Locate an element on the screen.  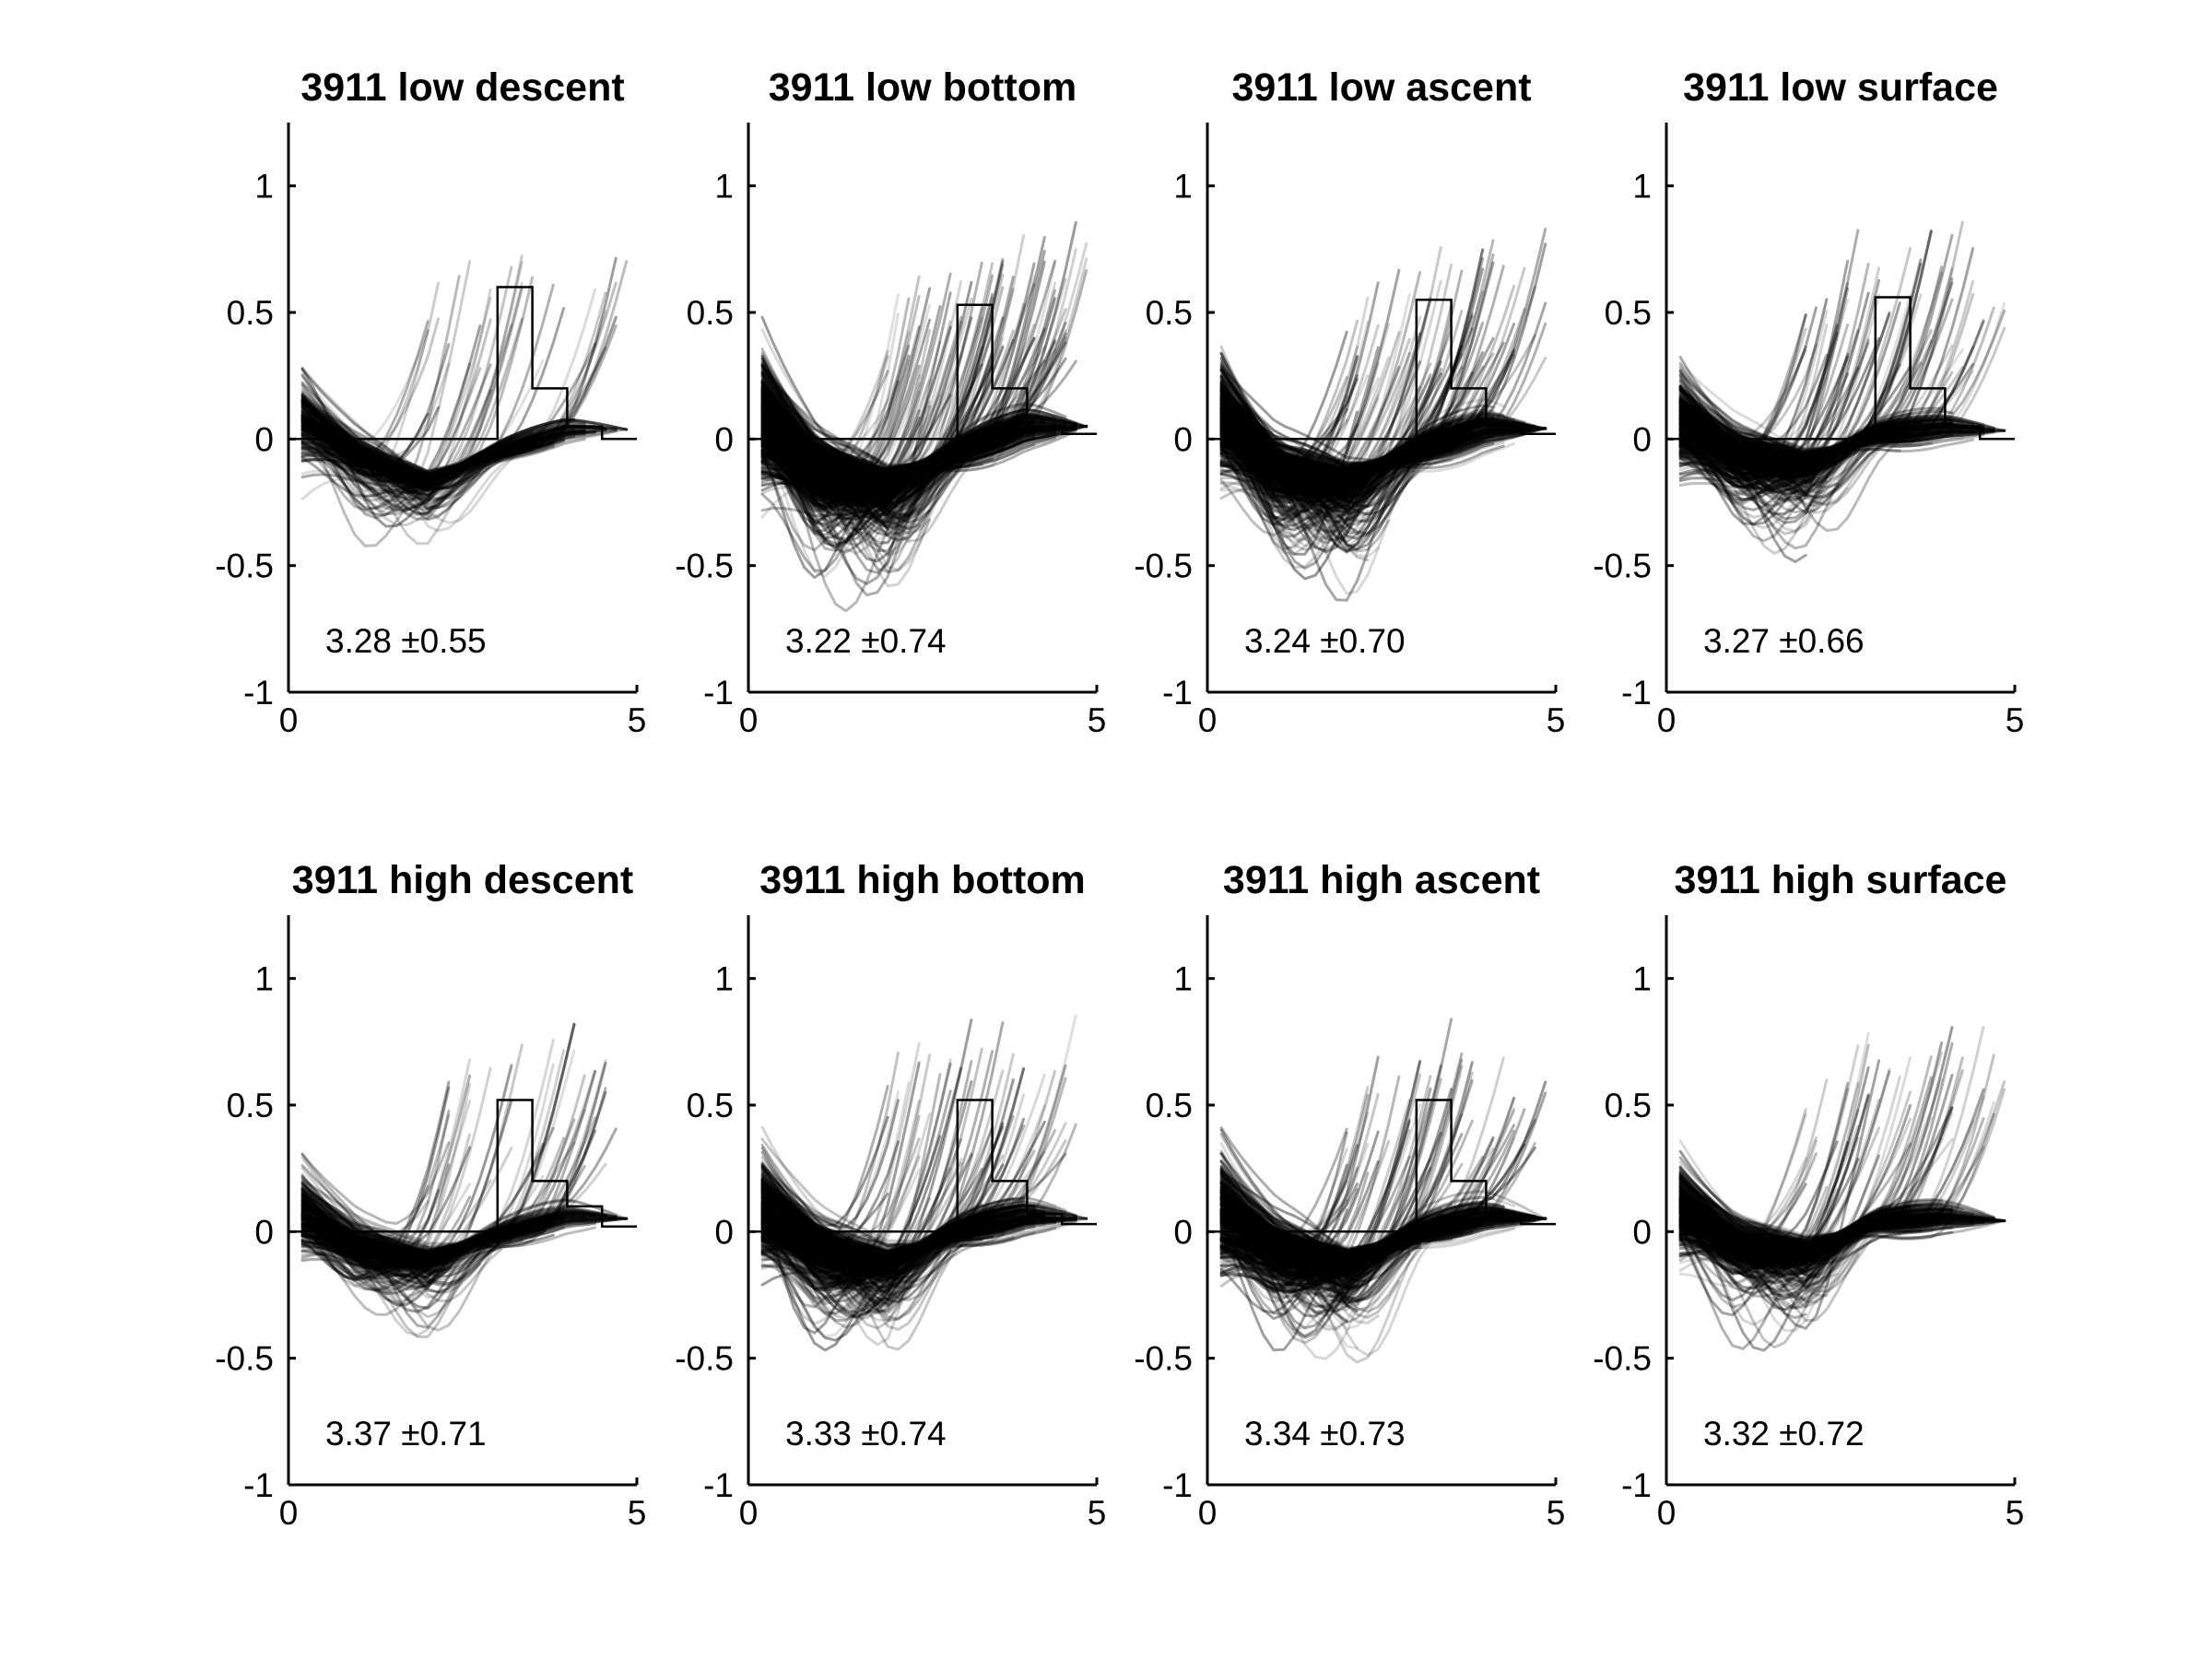
y-tick-label: 0 is located at coordinates (264, 439).